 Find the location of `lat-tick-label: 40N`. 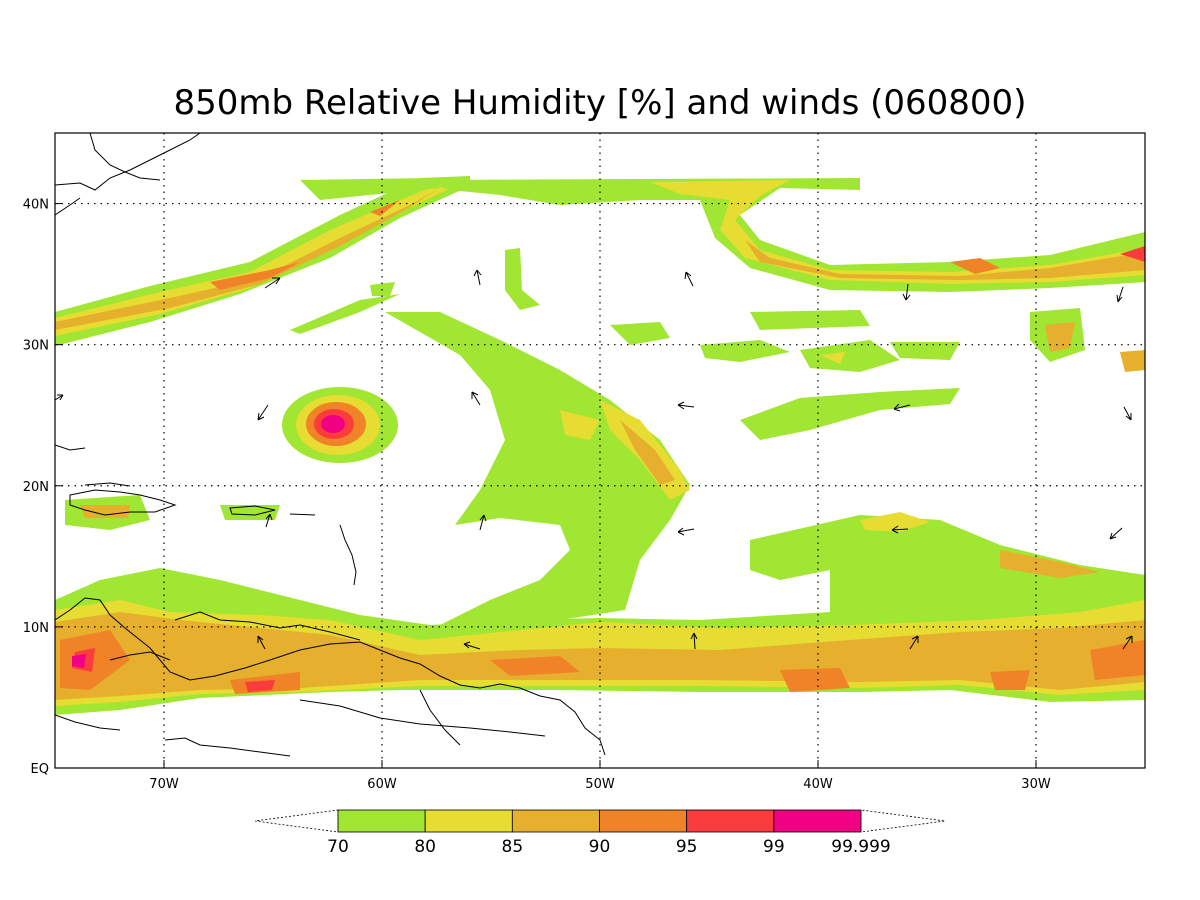

lat-tick-label: 40N is located at coordinates (36, 205).